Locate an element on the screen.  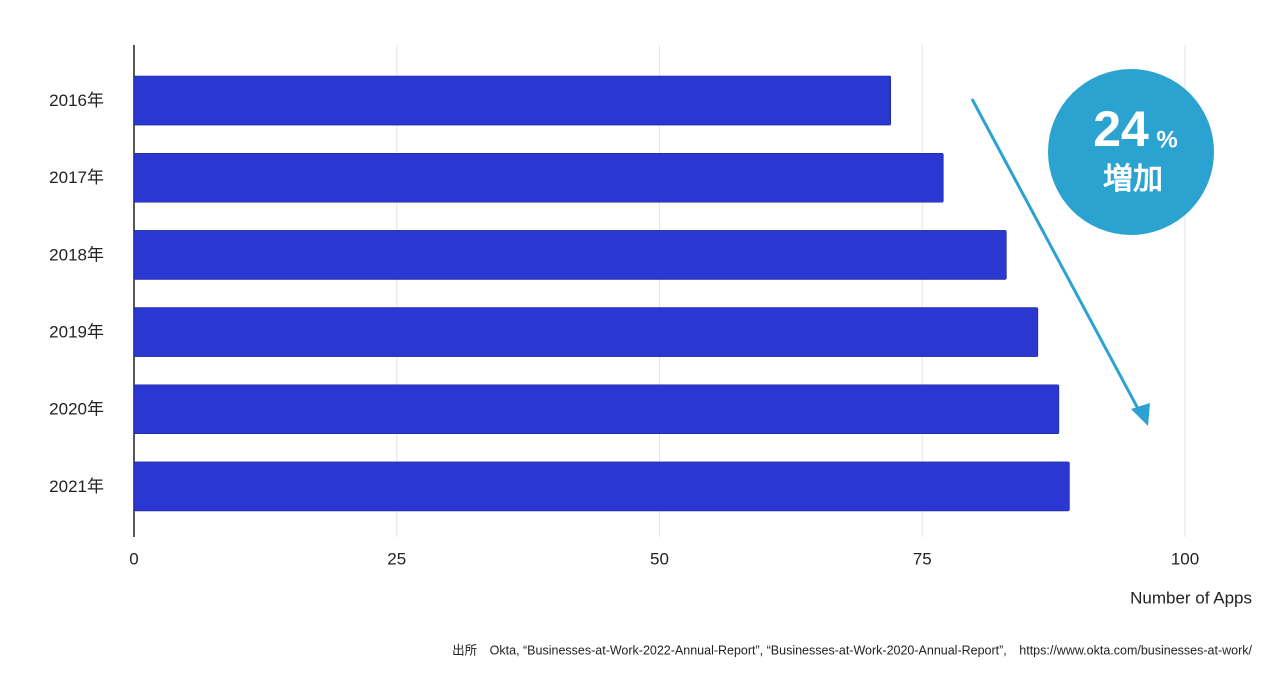
trend-arrow is located at coordinates (1057, 258).